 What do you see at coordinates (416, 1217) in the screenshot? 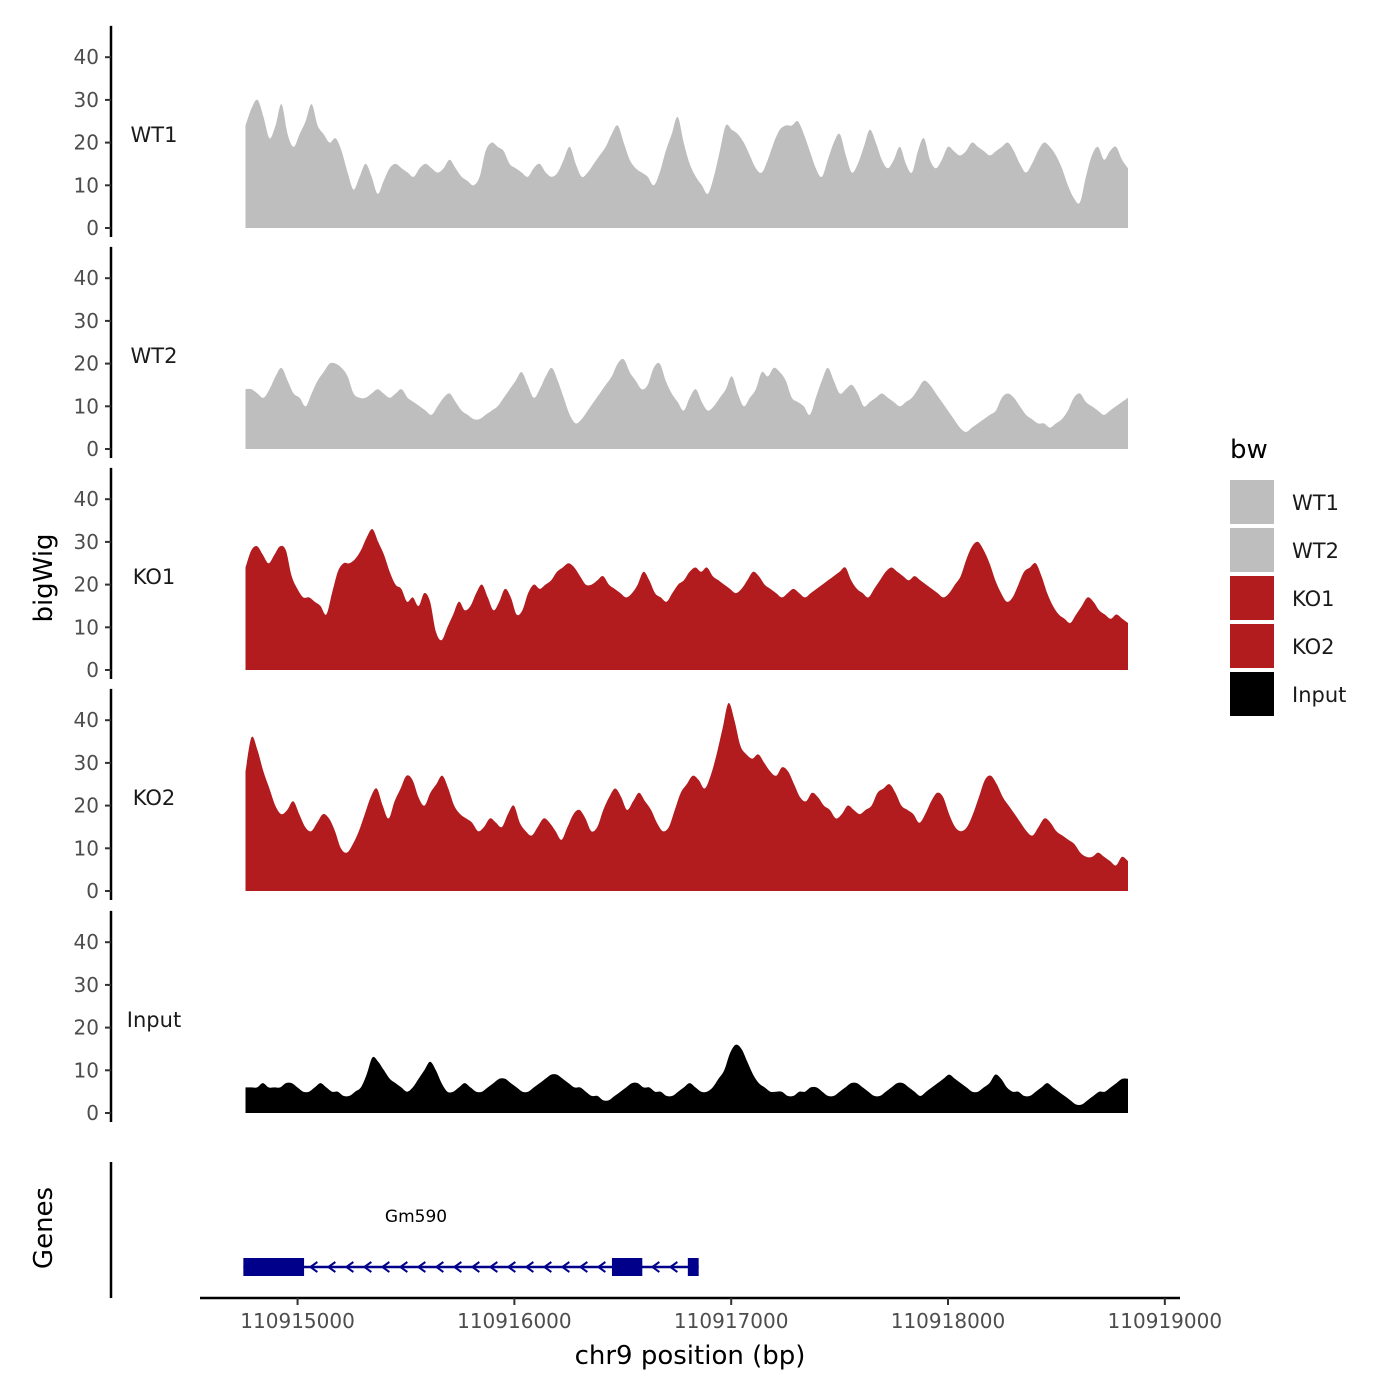
I see `gene-label: Gm590` at bounding box center [416, 1217].